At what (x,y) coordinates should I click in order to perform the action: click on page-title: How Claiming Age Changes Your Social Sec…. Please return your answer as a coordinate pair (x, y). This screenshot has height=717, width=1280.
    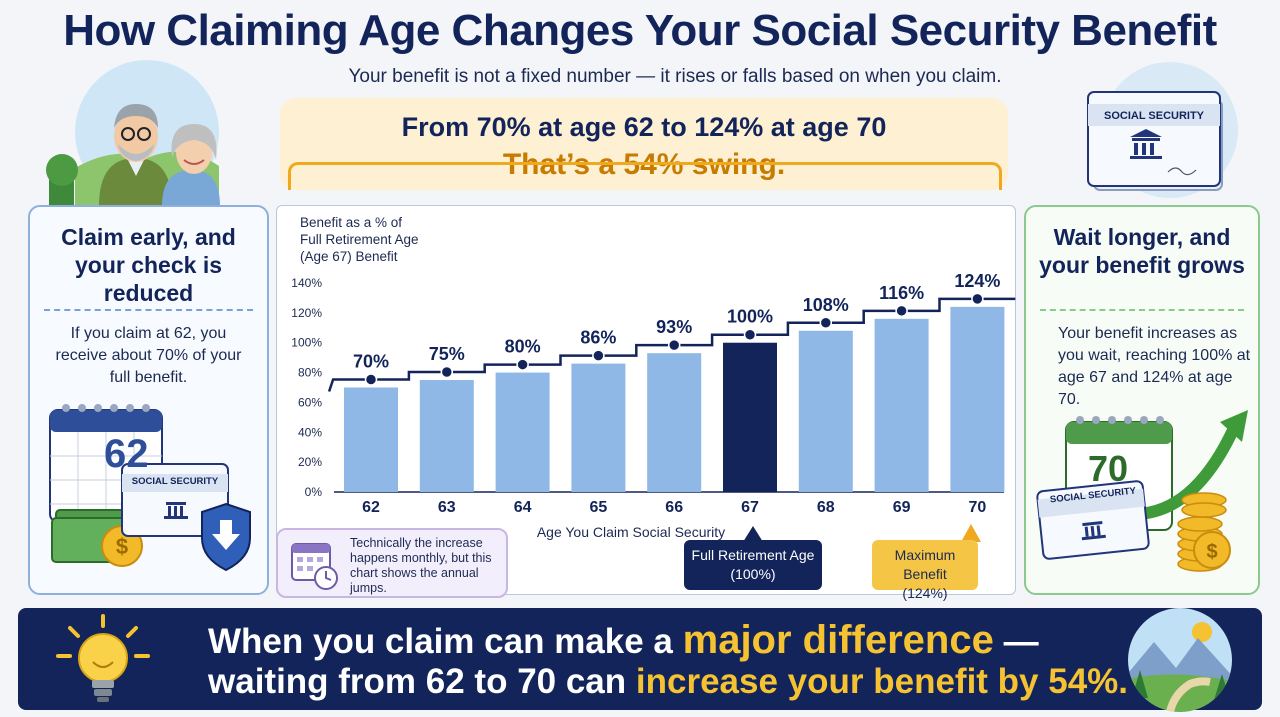
    Looking at the image, I should click on (640, 30).